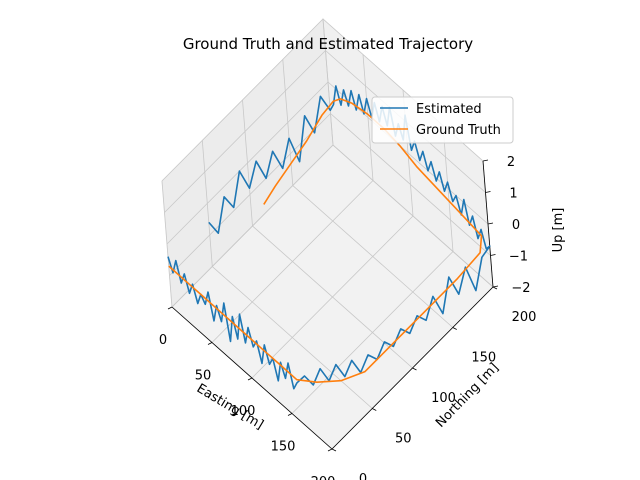 The width and height of the screenshot is (640, 480). Describe the element at coordinates (449, 109) in the screenshot. I see `legend-label-estimated: Estimated` at that location.